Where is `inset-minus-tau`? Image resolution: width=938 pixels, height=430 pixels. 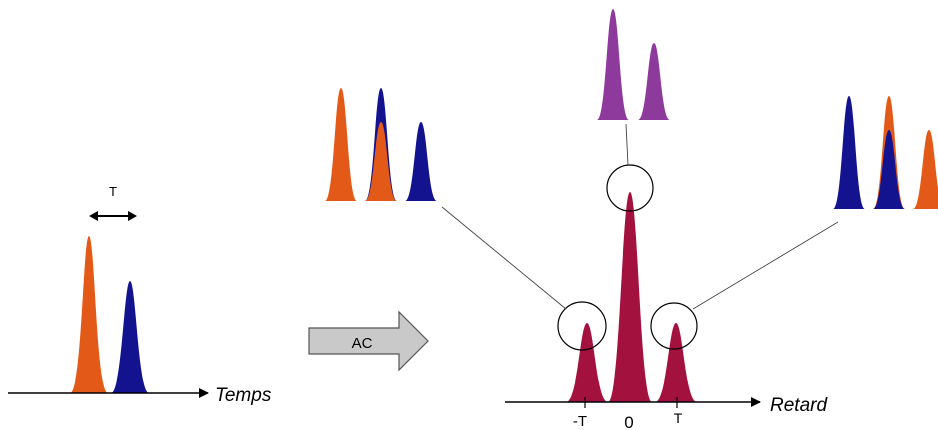 inset-minus-tau is located at coordinates (381, 144).